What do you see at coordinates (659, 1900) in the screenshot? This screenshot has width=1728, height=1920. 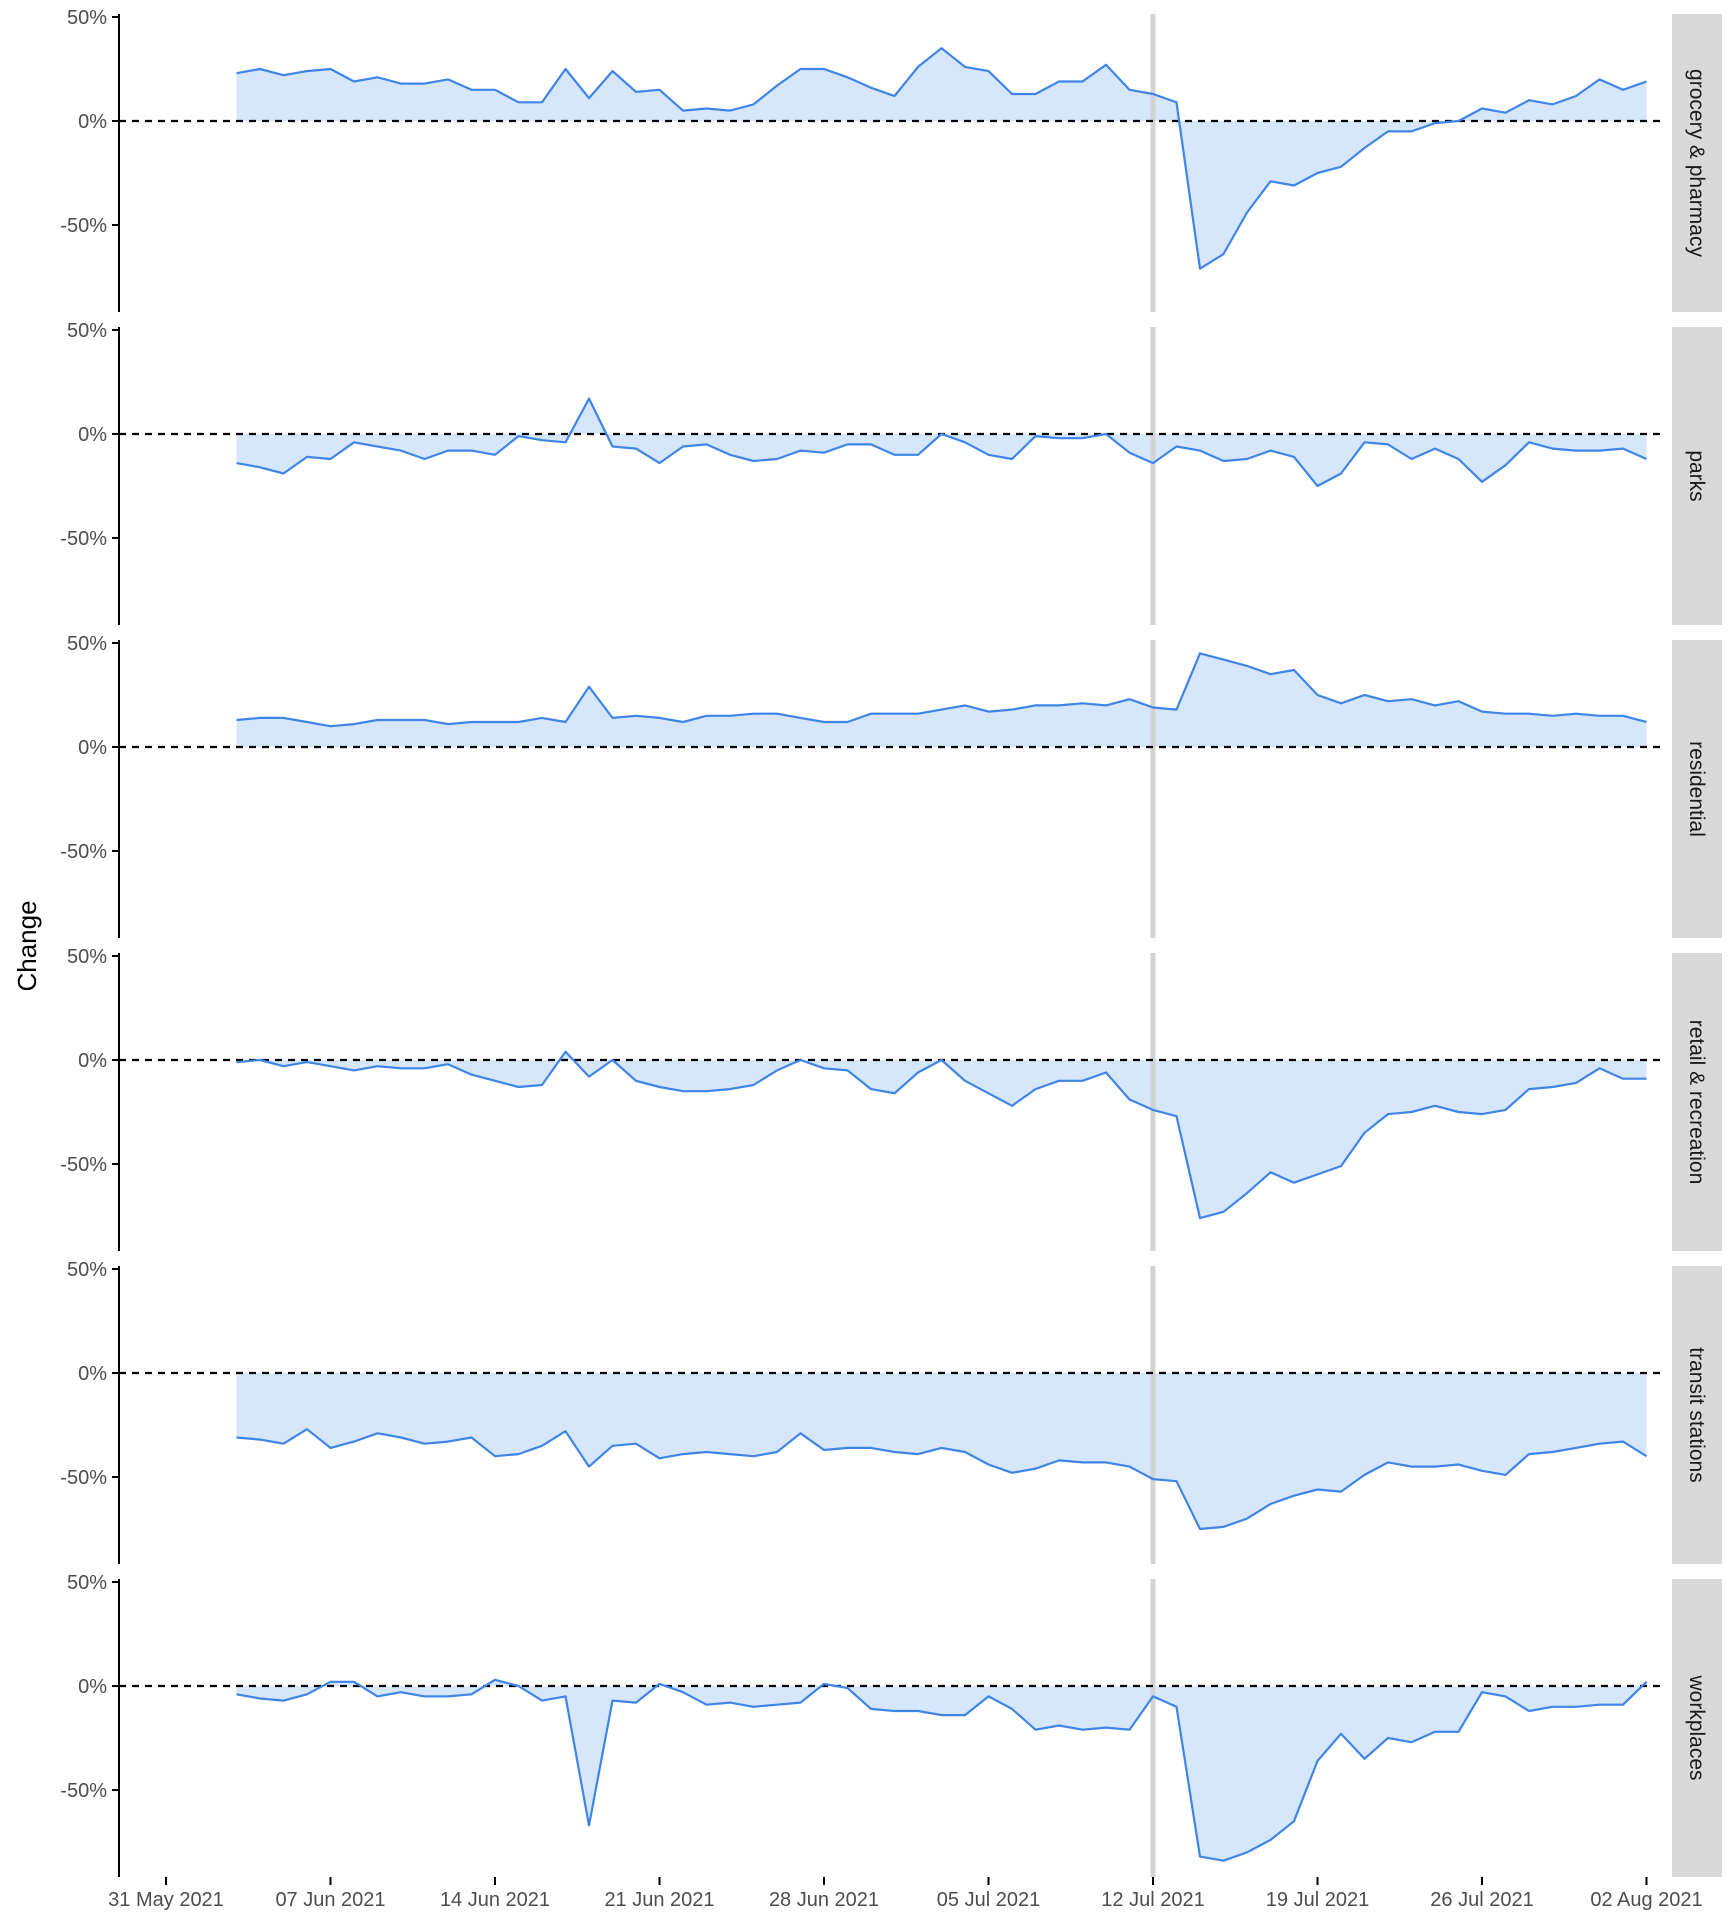 I see `x-tick-label: 21 Jun 2021` at bounding box center [659, 1900].